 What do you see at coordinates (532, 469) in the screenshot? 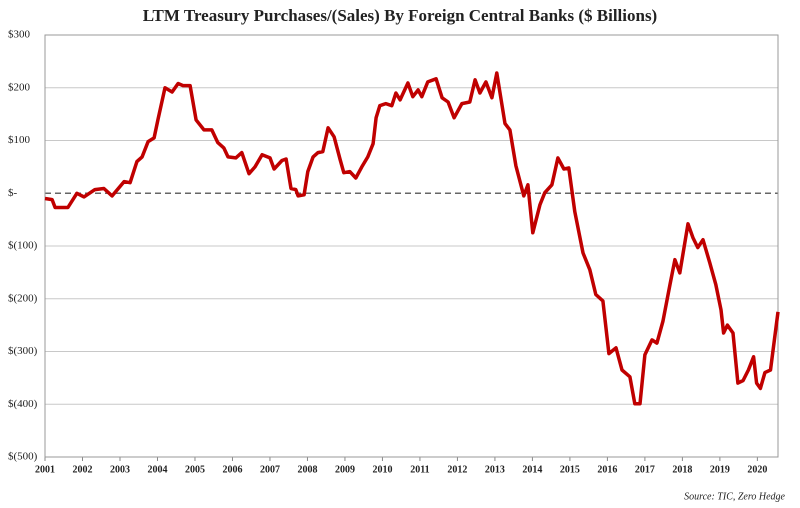
I see `x-tick-label: 2014` at bounding box center [532, 469].